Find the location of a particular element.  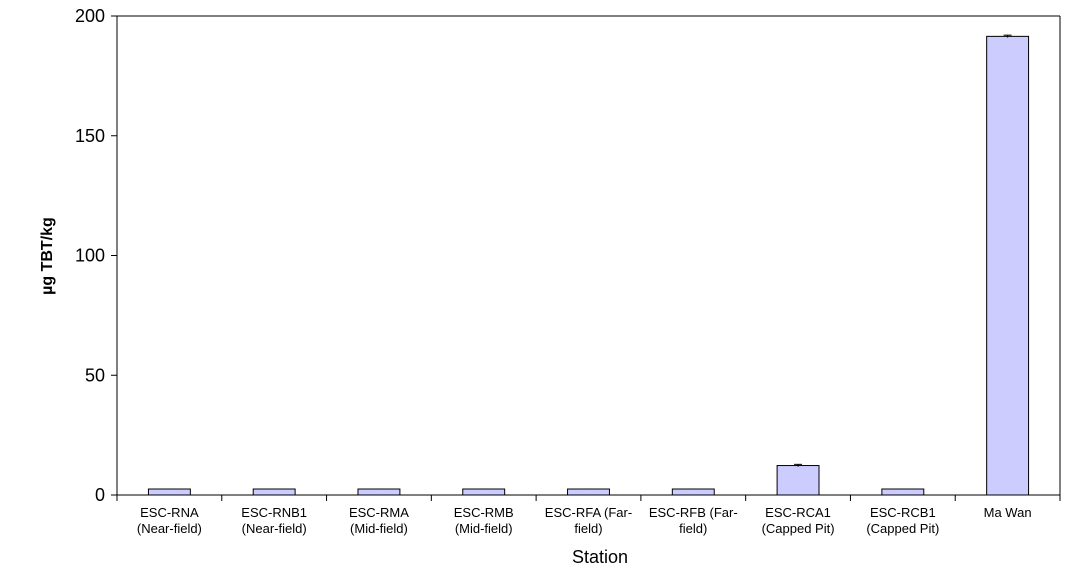

y-tick-label: 0 is located at coordinates (100, 495).